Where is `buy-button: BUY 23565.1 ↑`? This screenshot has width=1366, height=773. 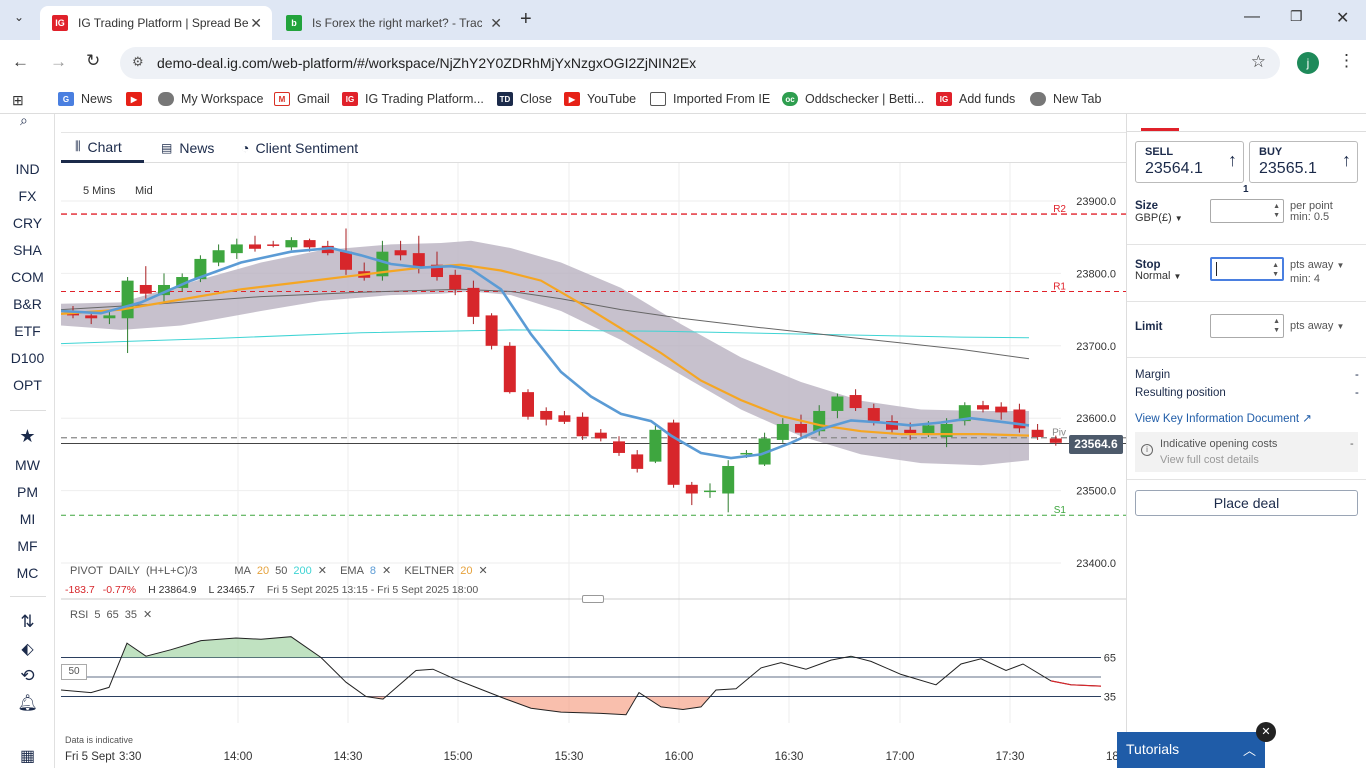 buy-button: BUY 23565.1 ↑ is located at coordinates (1303, 162).